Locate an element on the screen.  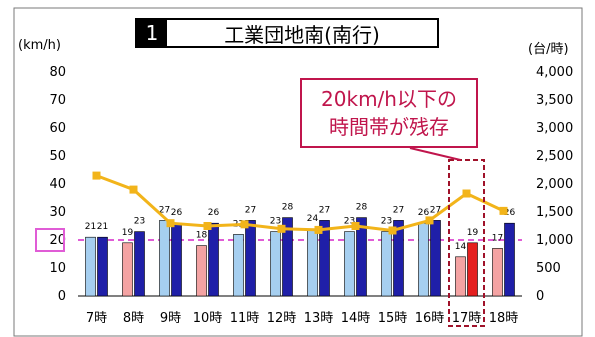
highlight-box is located at coordinates (466, 243).